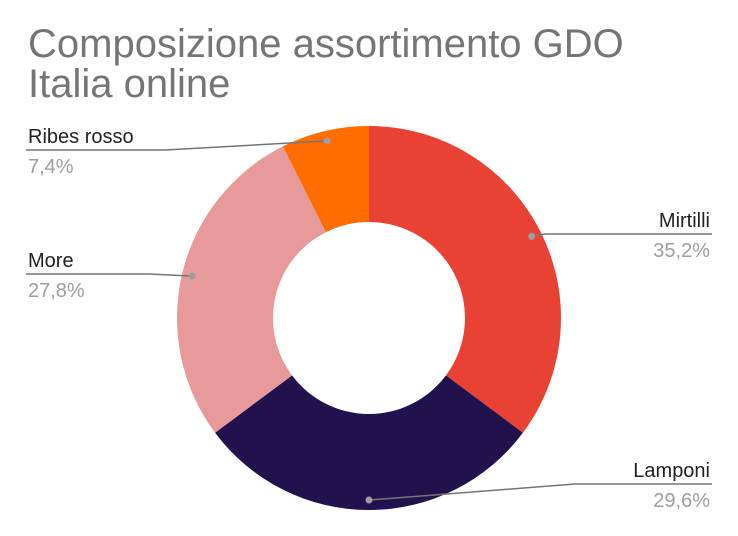 The width and height of the screenshot is (738, 536). Describe the element at coordinates (56, 291) in the screenshot. I see `slice-value-label: 27,8%` at that location.